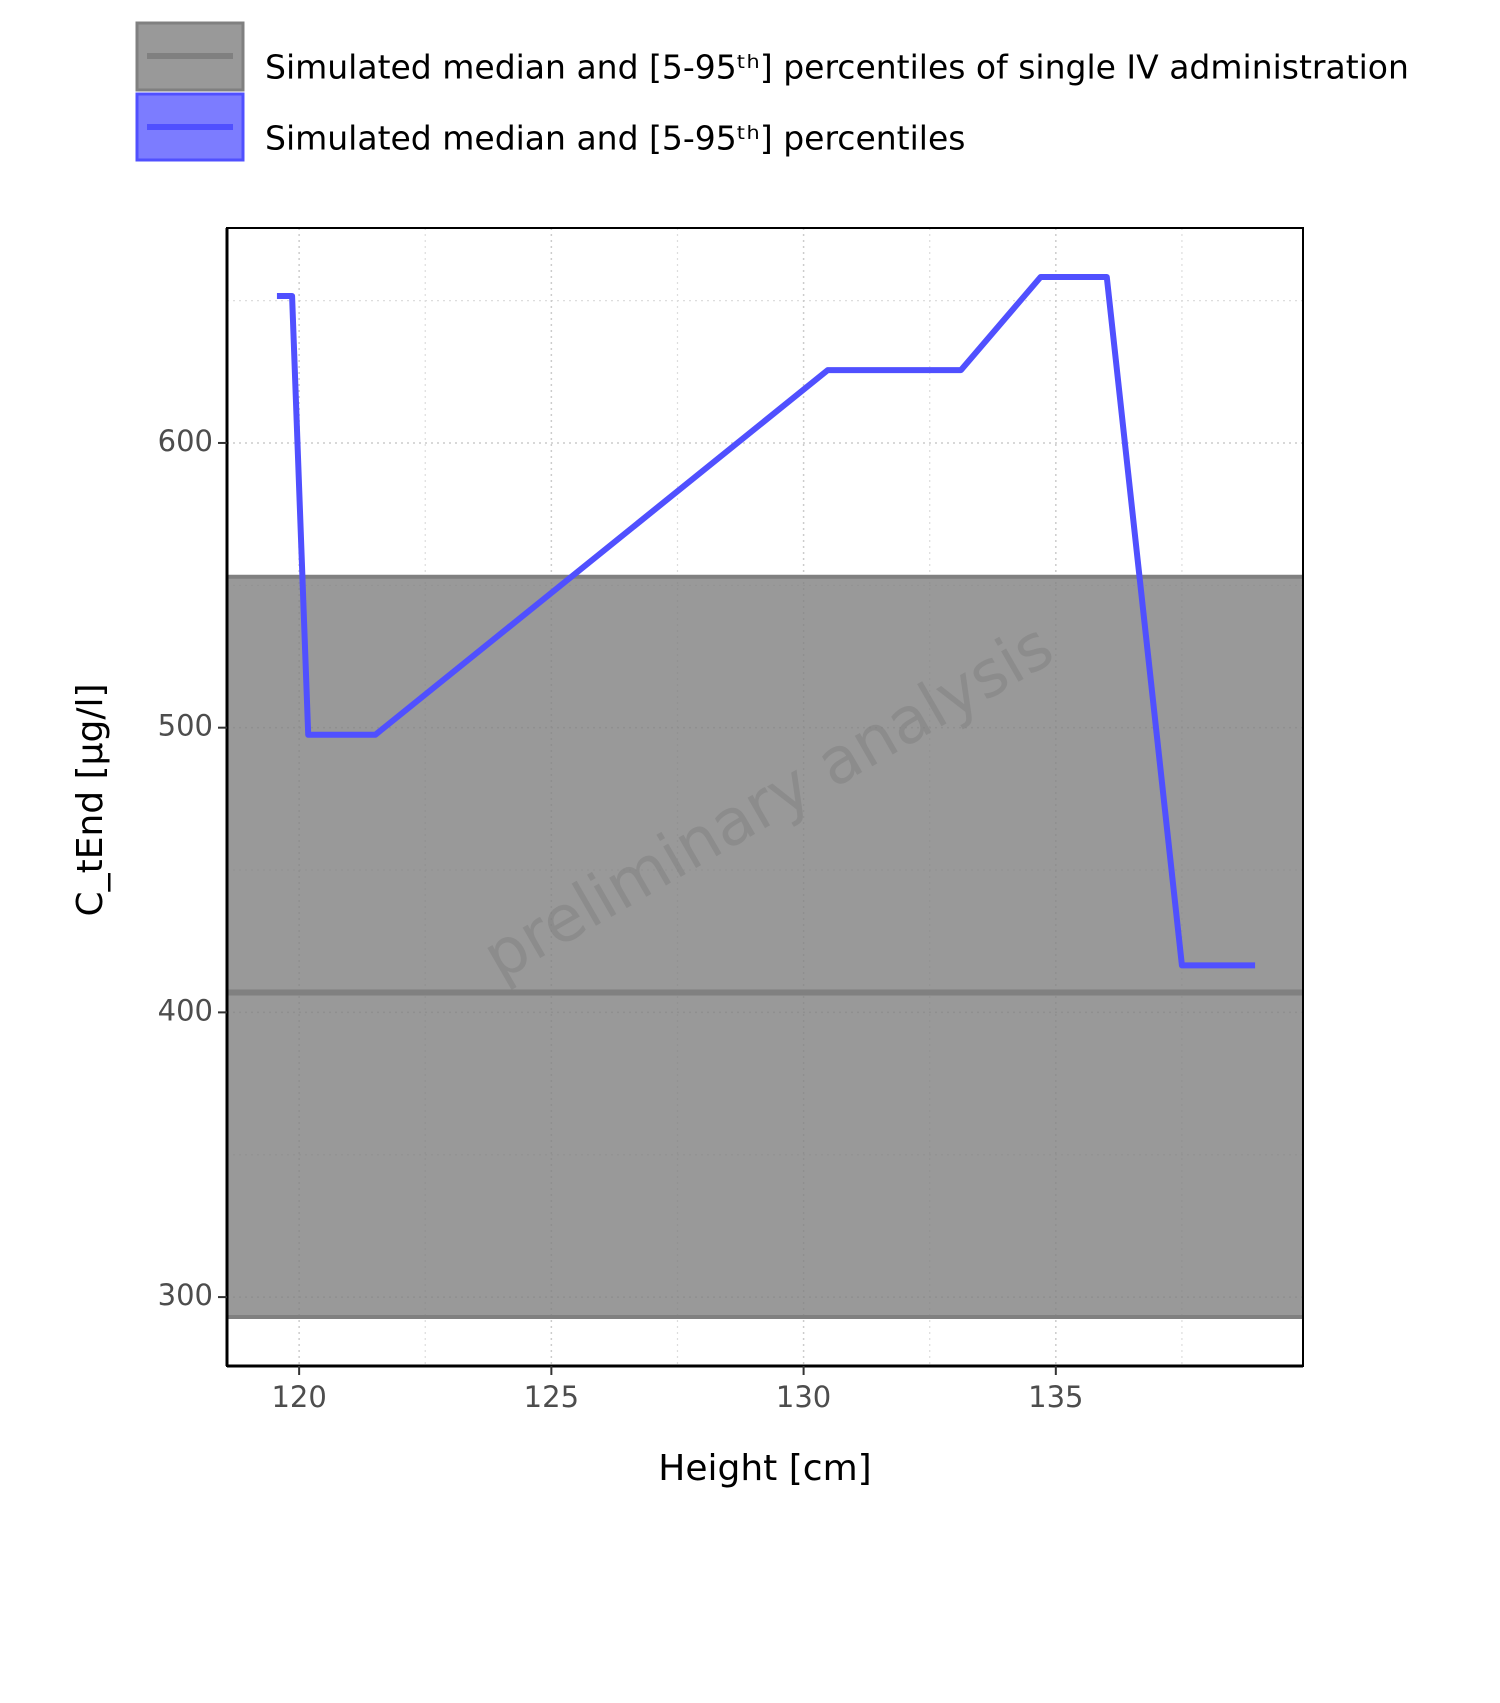 This screenshot has width=1500, height=1703. What do you see at coordinates (185, 1010) in the screenshot?
I see `y-tick-label: 400` at bounding box center [185, 1010].